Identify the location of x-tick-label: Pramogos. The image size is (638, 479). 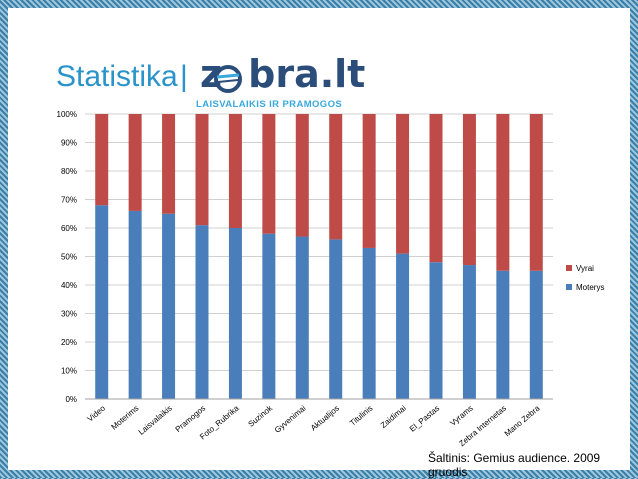
(191, 419).